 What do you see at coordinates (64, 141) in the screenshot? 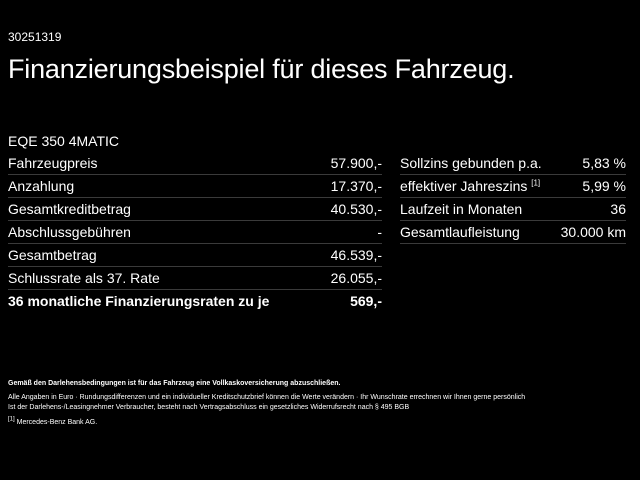
I see `vehicle-model: EQE 350 4MATIC` at bounding box center [64, 141].